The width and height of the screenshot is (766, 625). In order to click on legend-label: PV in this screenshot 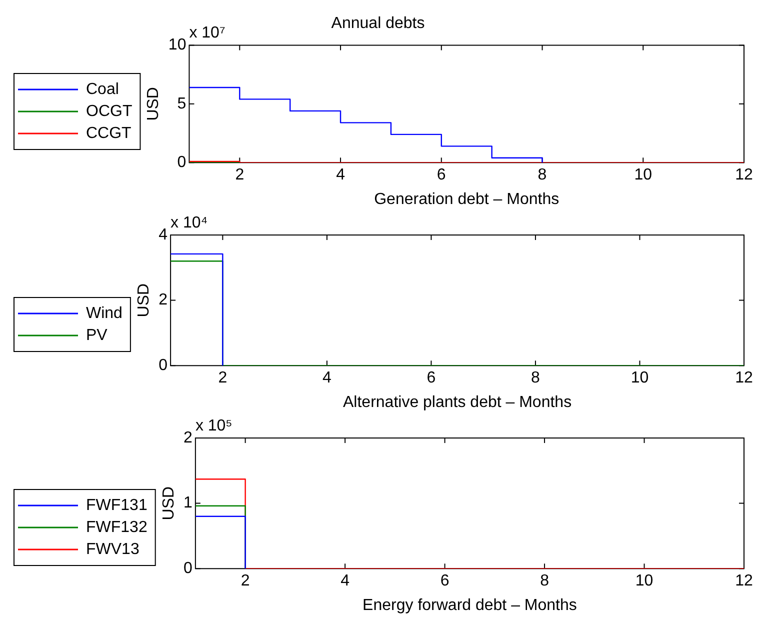, I will do `click(97, 335)`.